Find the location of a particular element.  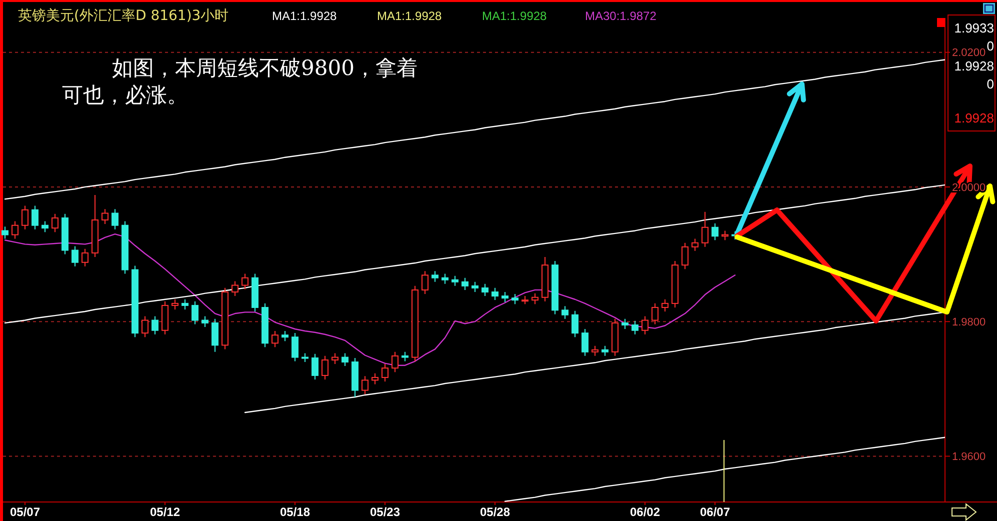

annotation: MA30:1.9872 is located at coordinates (621, 16).